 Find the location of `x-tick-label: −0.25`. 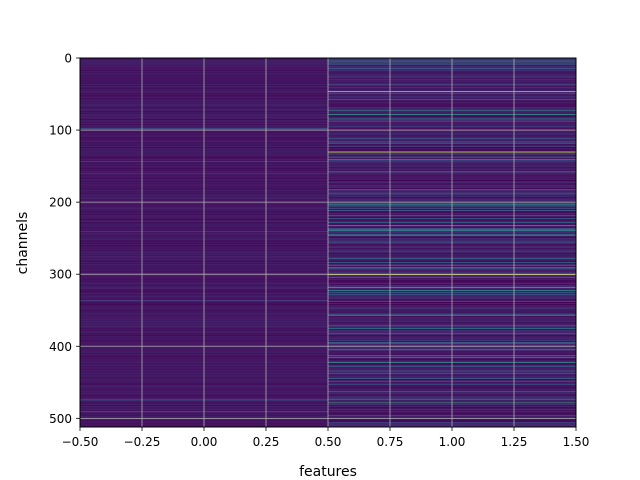

x-tick-label: −0.25 is located at coordinates (142, 442).